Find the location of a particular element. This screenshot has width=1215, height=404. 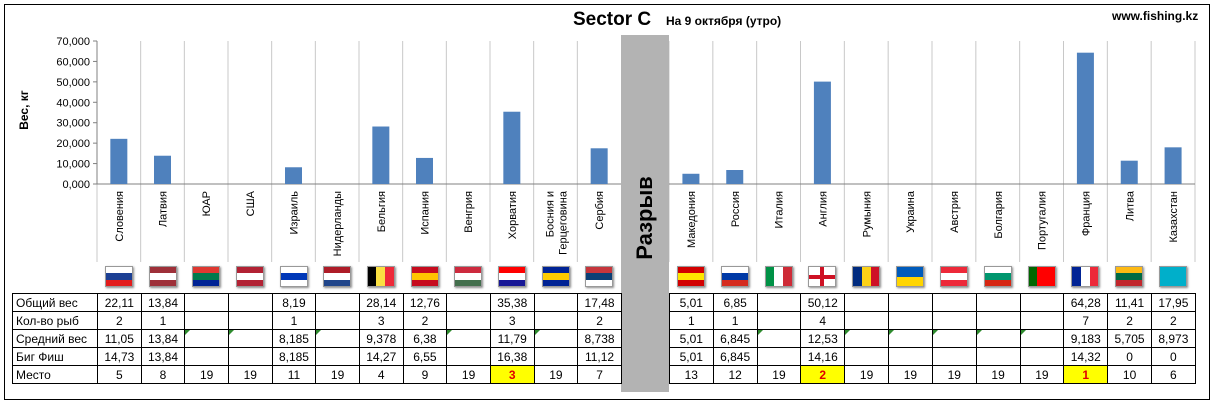

table-cell: 8,973 is located at coordinates (1173, 338).